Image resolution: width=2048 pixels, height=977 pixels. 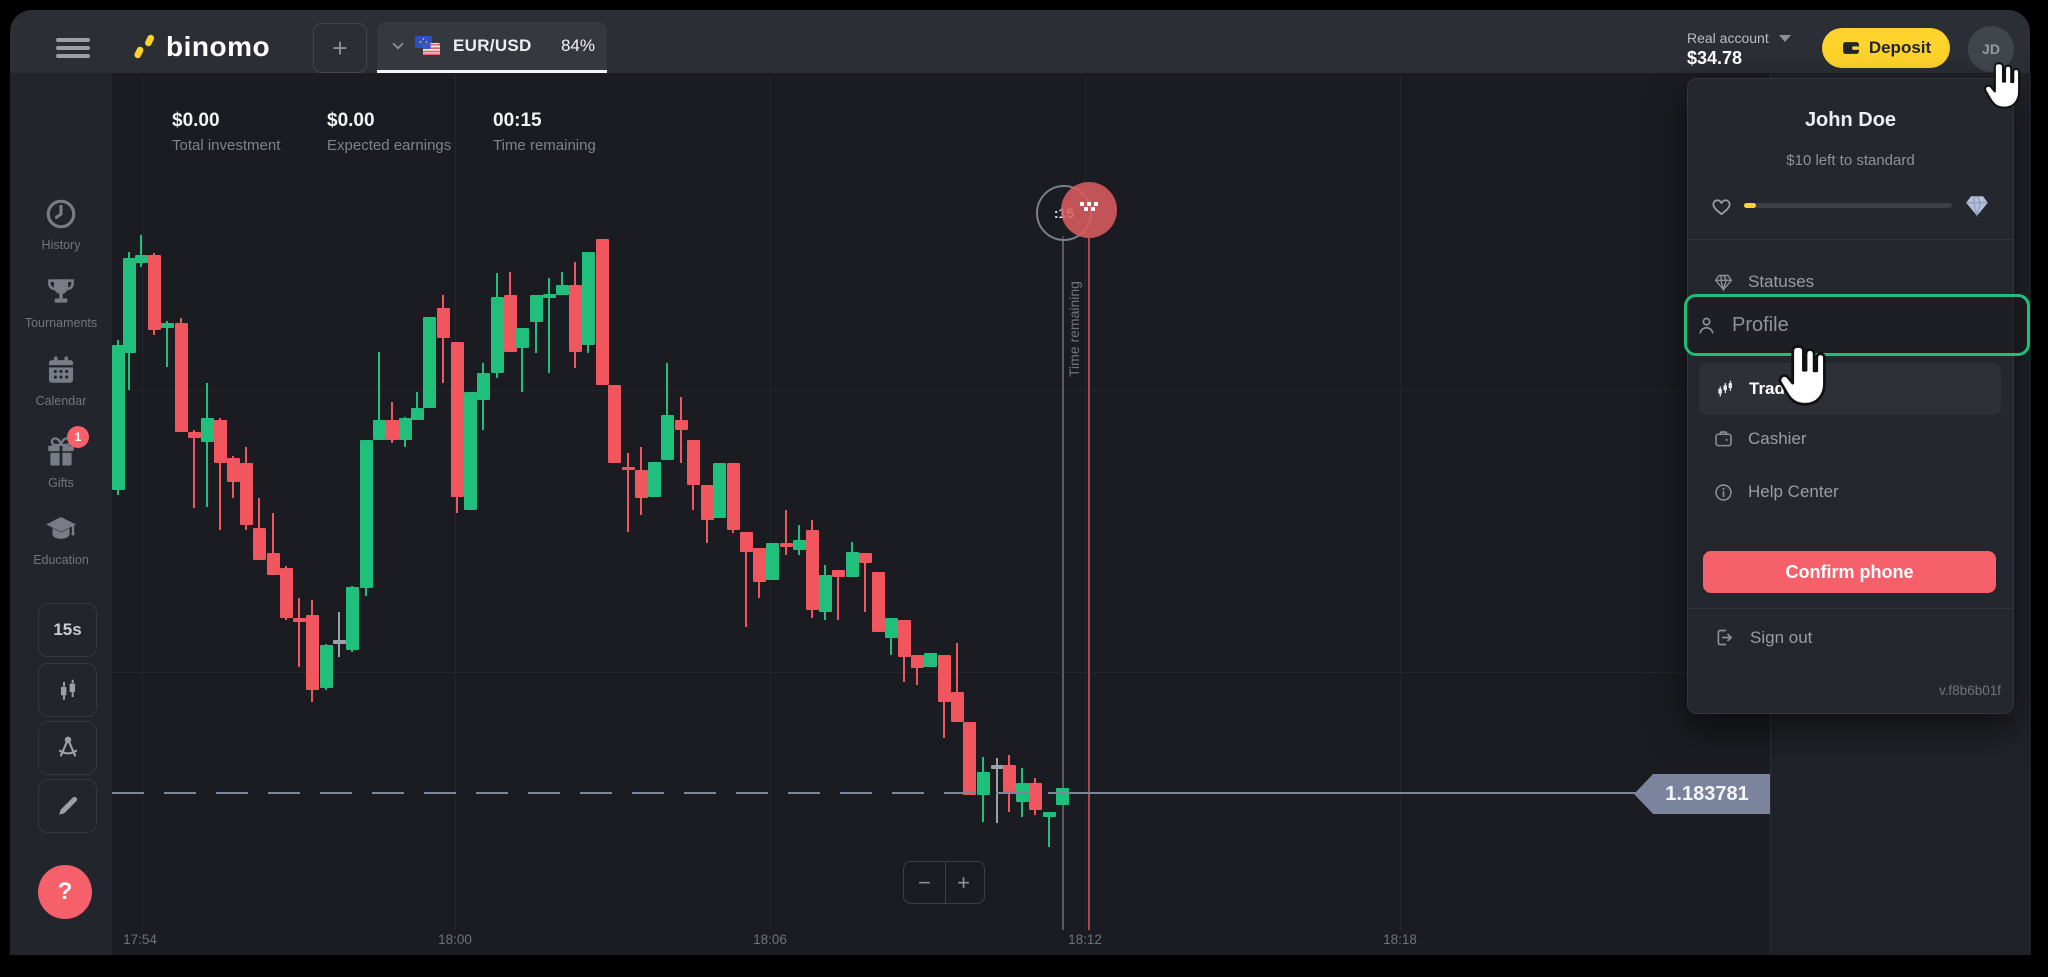 I want to click on add-asset-button: +, so click(x=340, y=48).